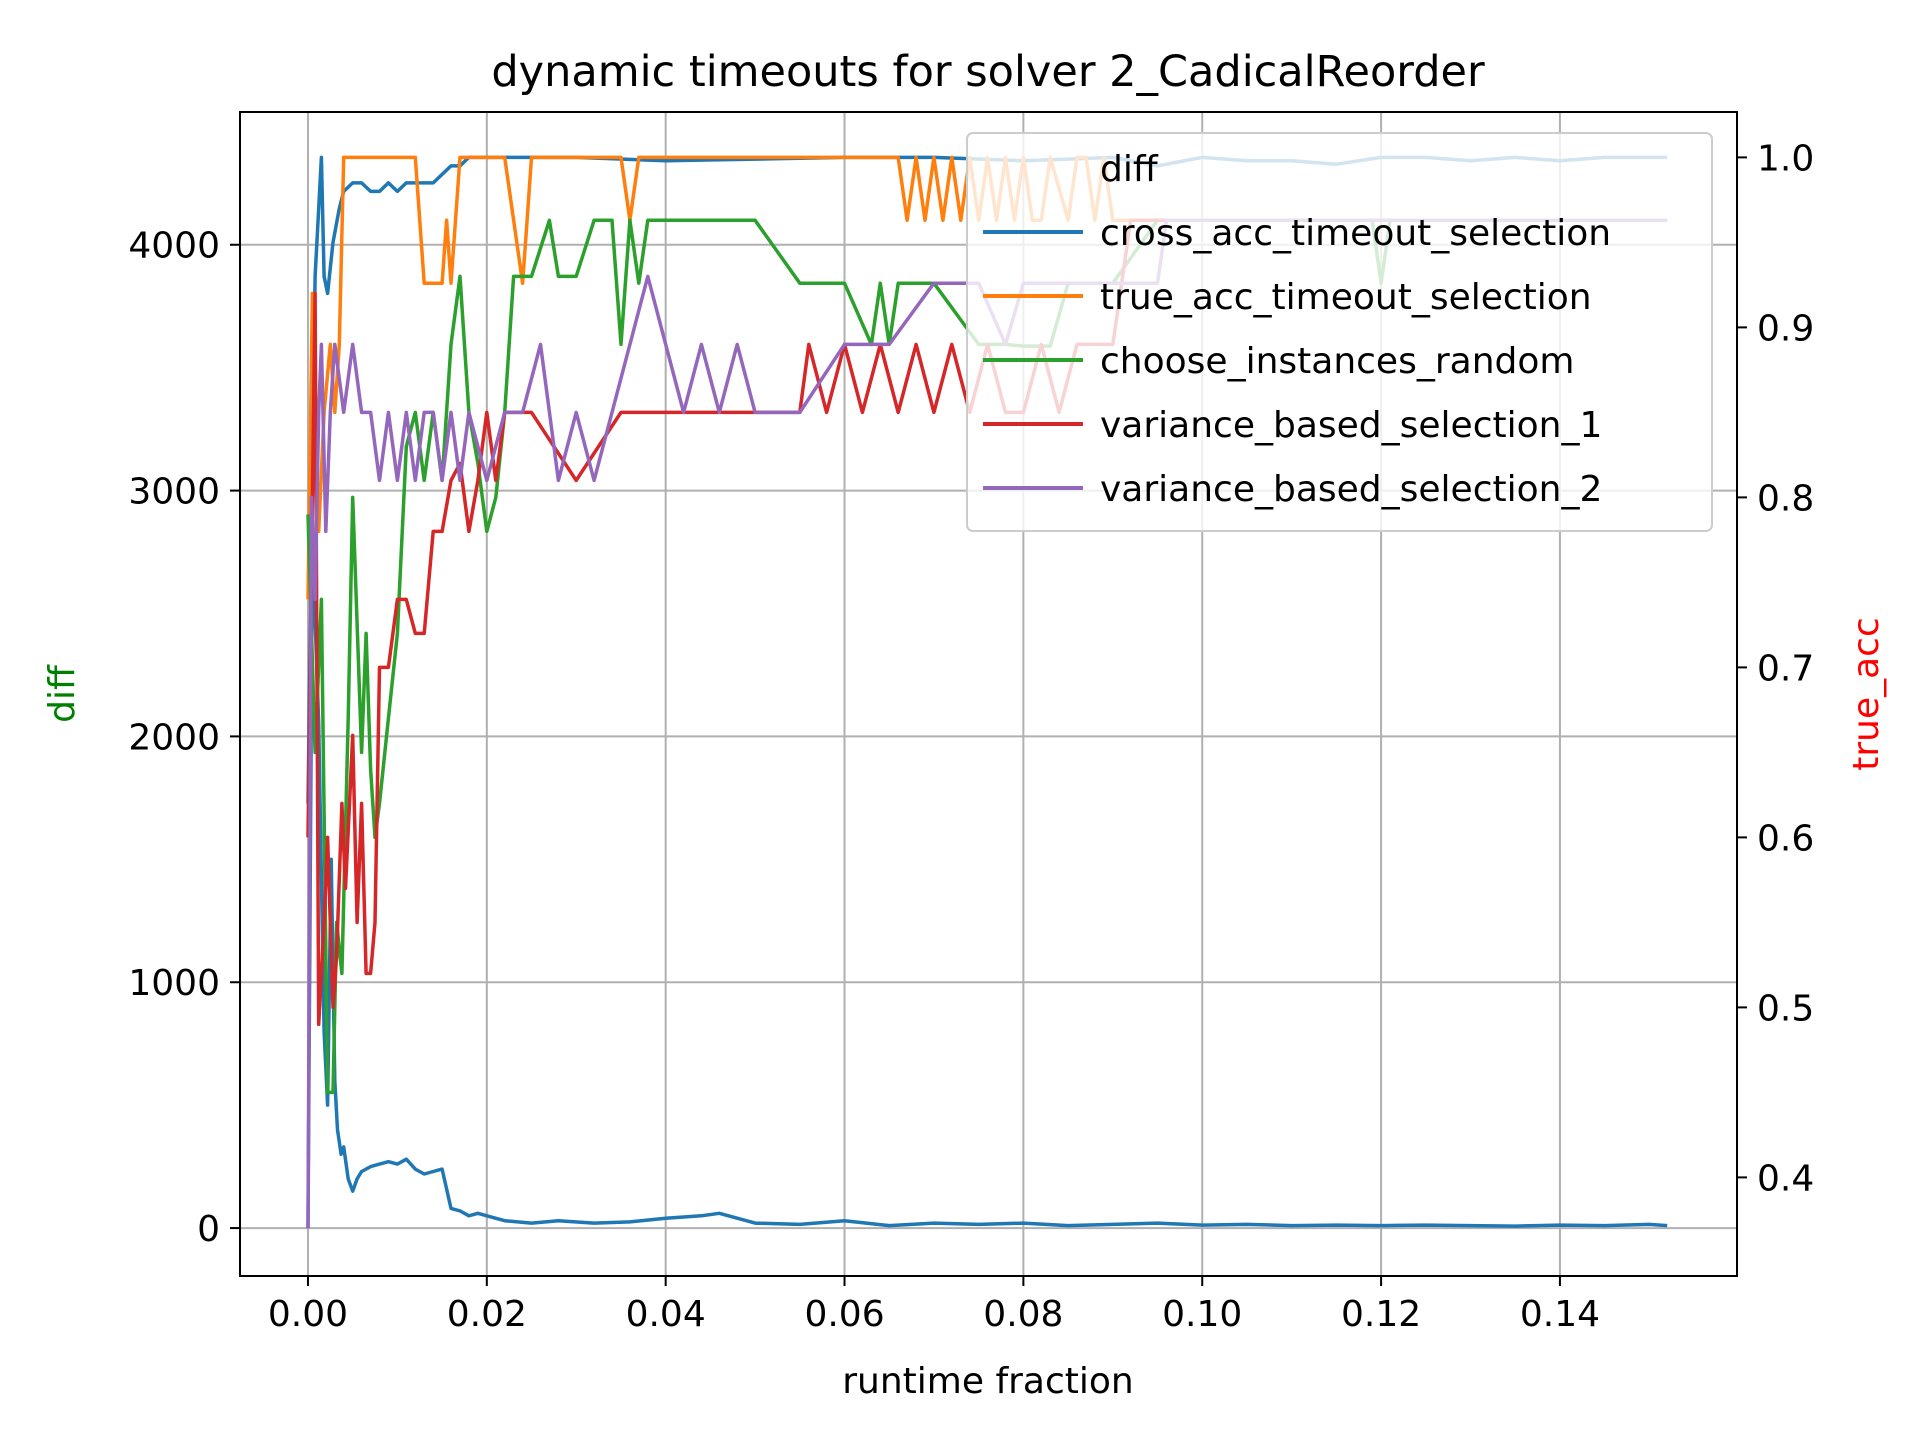 The image size is (1920, 1440). Describe the element at coordinates (844, 1314) in the screenshot. I see `x-tick-label: 0.06` at that location.